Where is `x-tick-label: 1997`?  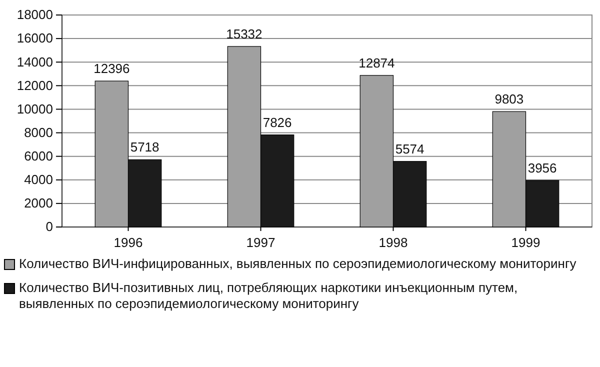 x-tick-label: 1997 is located at coordinates (261, 242).